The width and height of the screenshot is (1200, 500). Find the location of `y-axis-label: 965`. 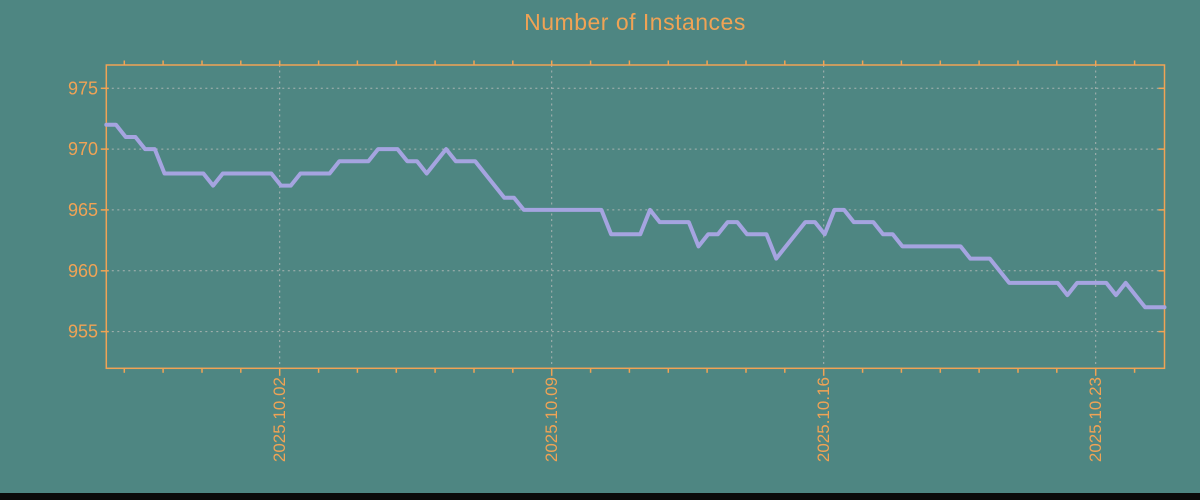

y-axis-label: 965 is located at coordinates (83, 210).